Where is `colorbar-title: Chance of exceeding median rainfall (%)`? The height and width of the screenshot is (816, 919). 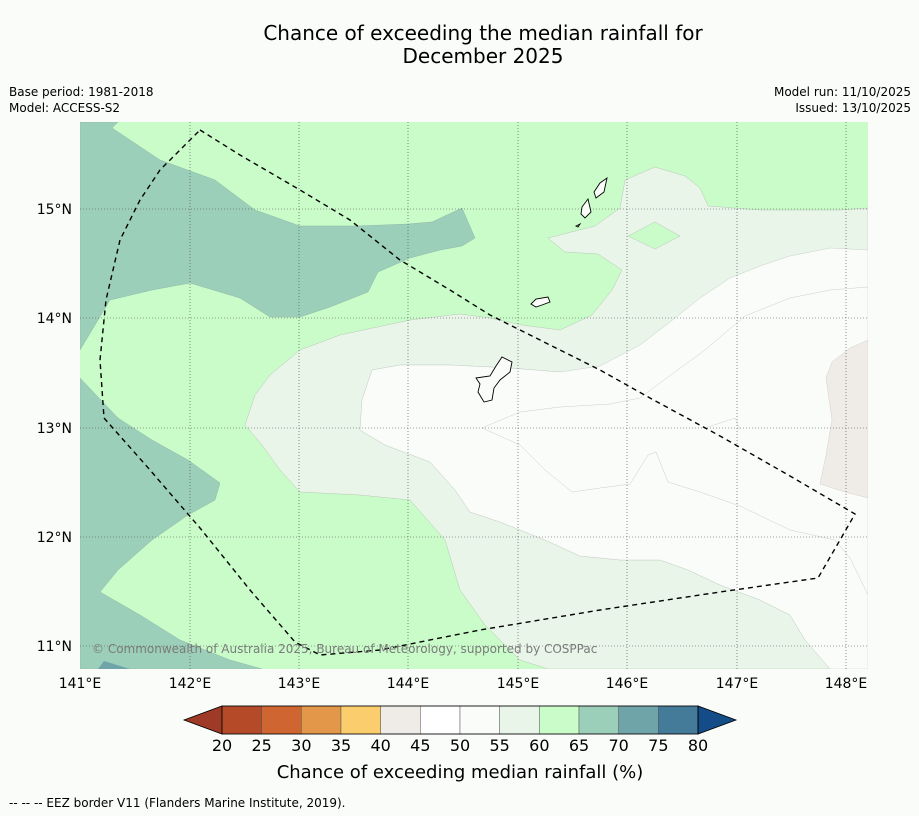
colorbar-title: Chance of exceeding median rainfall (%) is located at coordinates (460, 772).